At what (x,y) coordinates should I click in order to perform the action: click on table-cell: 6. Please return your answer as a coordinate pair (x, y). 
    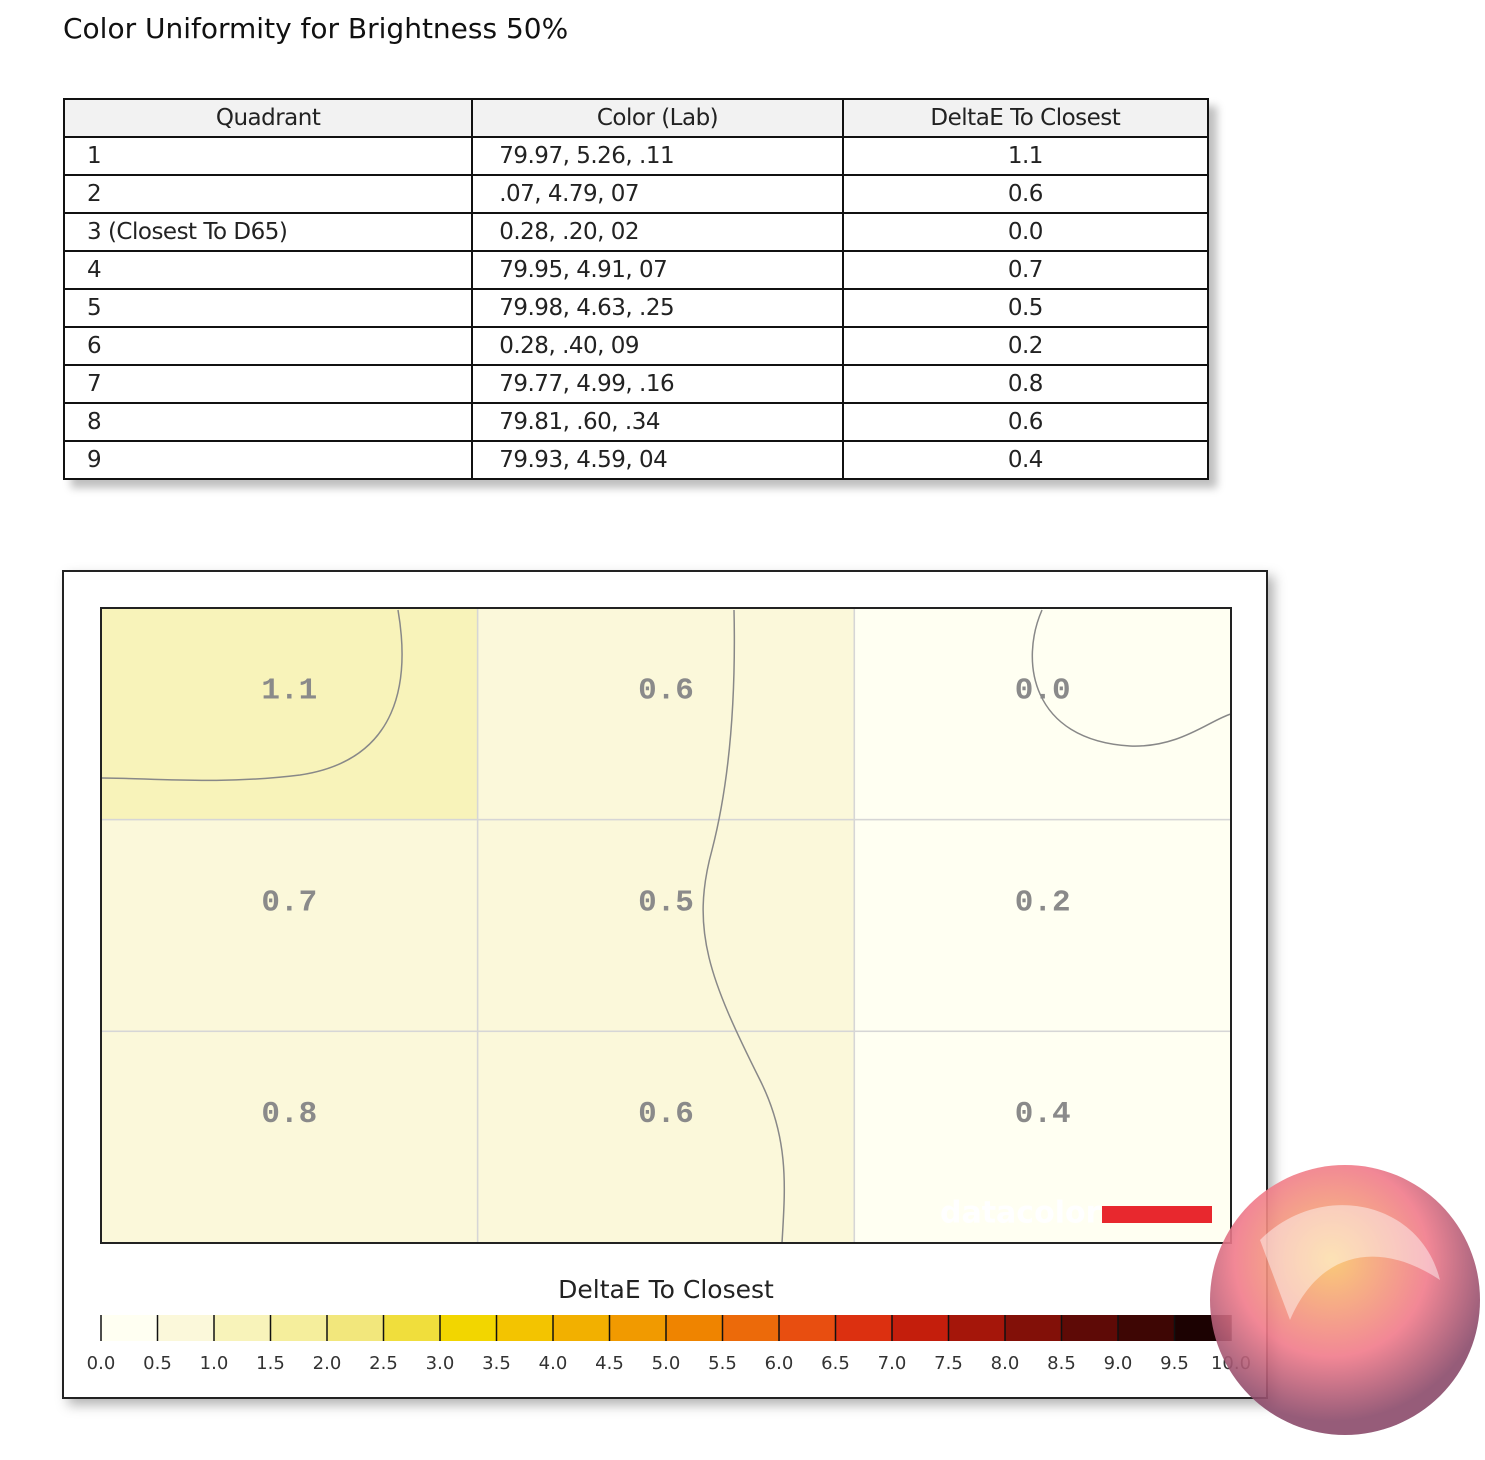
    Looking at the image, I should click on (268, 346).